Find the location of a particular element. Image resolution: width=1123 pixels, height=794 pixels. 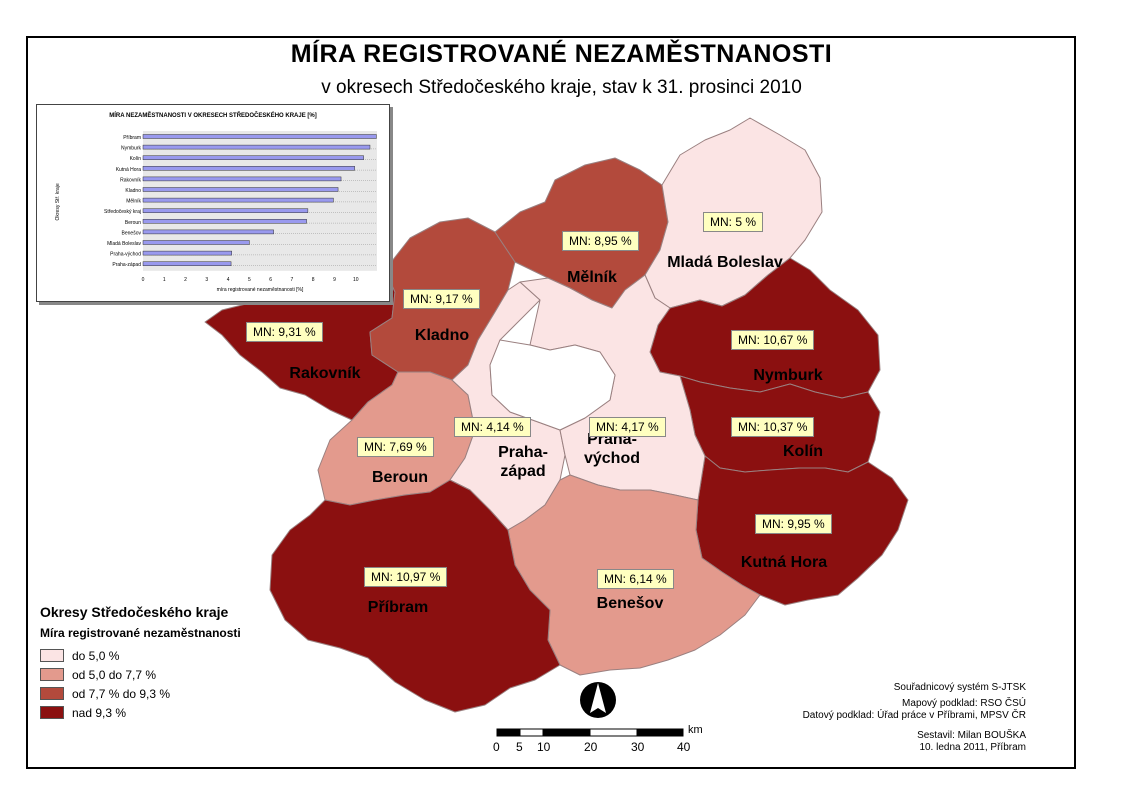

district-name-label: Mladá Boleslav is located at coordinates (725, 262).